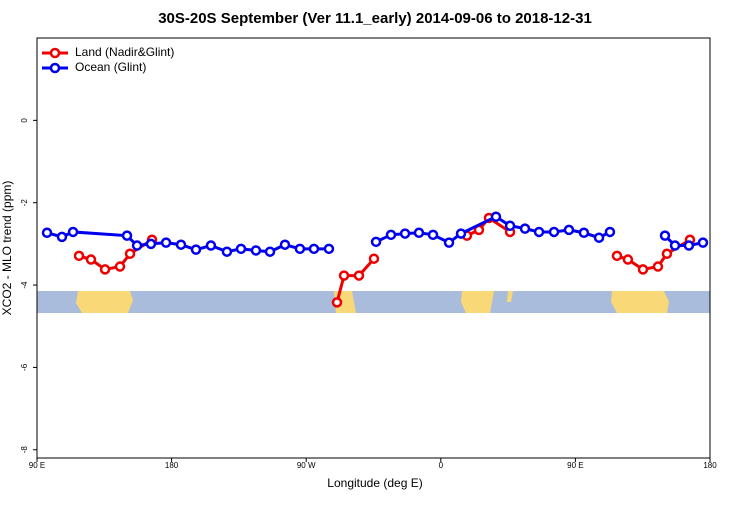 The image size is (750, 505). What do you see at coordinates (110, 67) in the screenshot?
I see `legend-label: Ocean (Glint)` at bounding box center [110, 67].